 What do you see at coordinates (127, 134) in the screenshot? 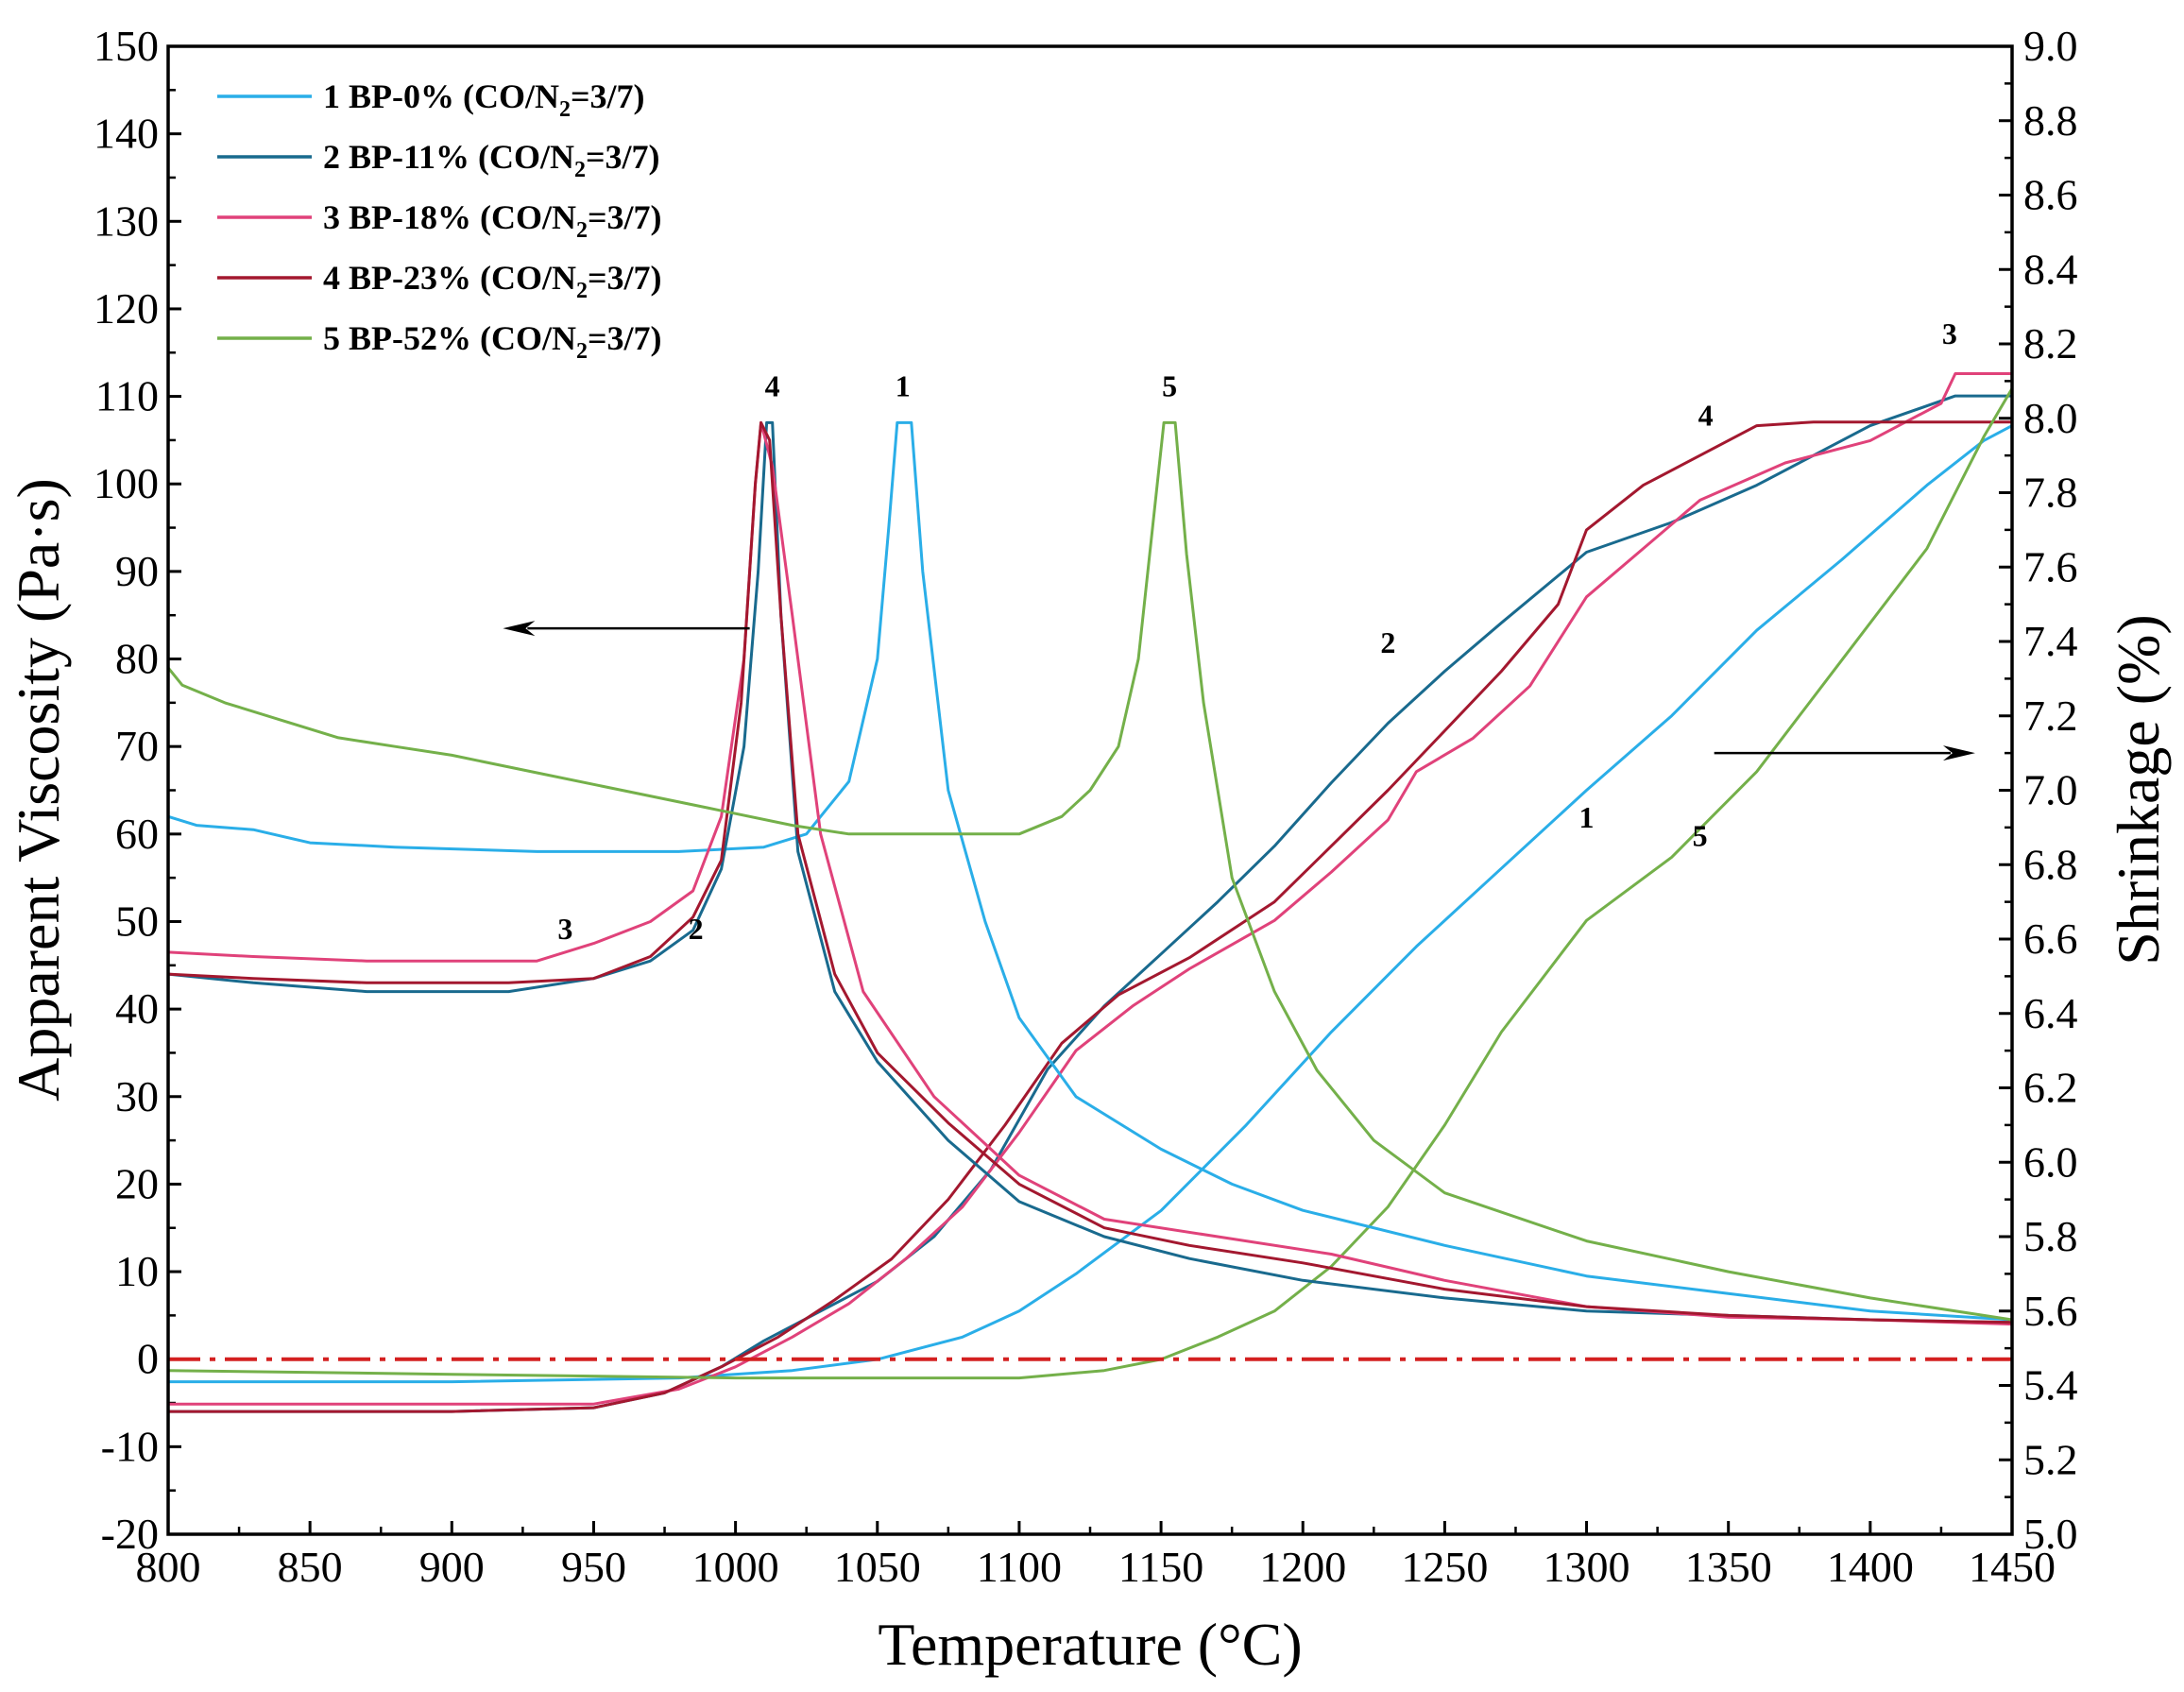
I see `y-tick-label: 140` at bounding box center [127, 134].